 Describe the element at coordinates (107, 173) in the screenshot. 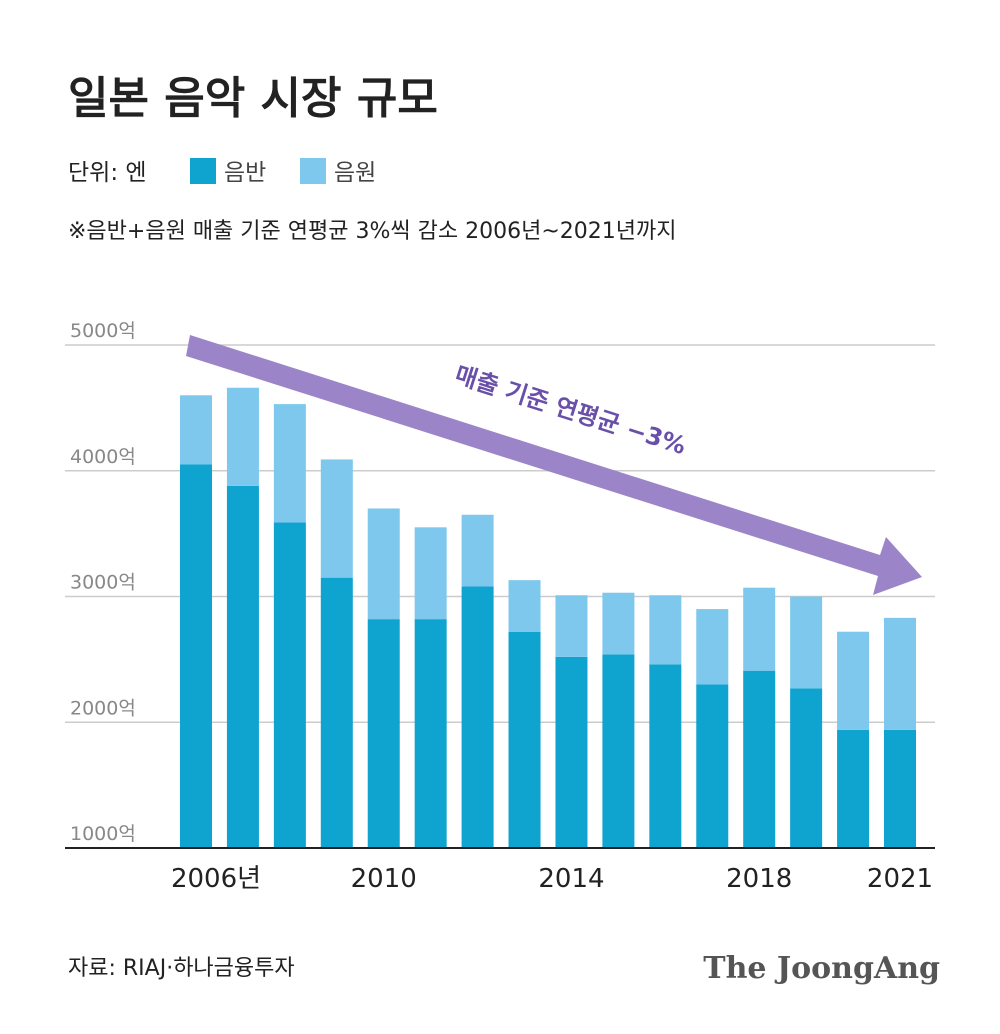

I see `unit-label: 단위: 엔` at that location.